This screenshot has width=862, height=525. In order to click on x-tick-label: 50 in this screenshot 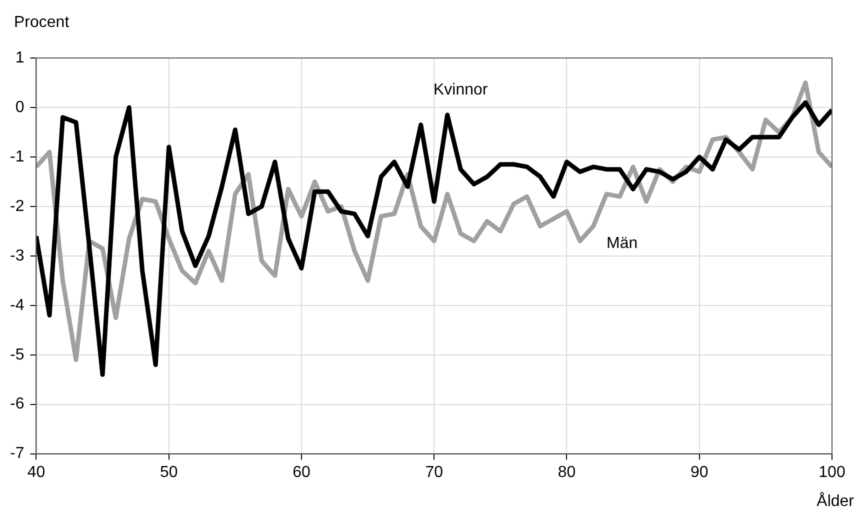, I will do `click(169, 472)`.